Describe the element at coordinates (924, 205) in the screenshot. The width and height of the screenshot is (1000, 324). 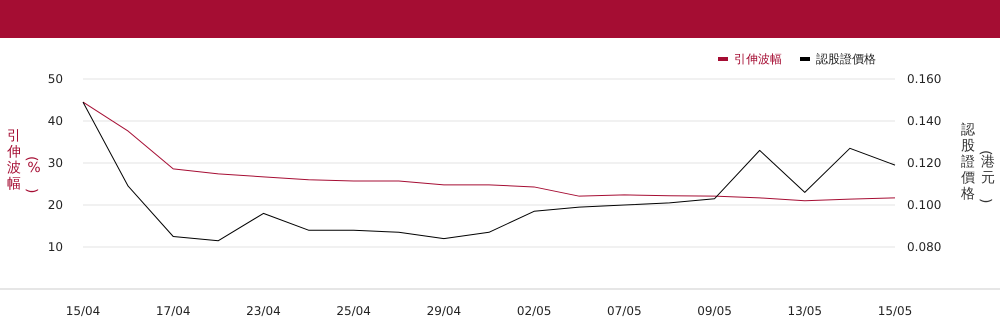
I see `y2-tick-label: 0.100` at that location.